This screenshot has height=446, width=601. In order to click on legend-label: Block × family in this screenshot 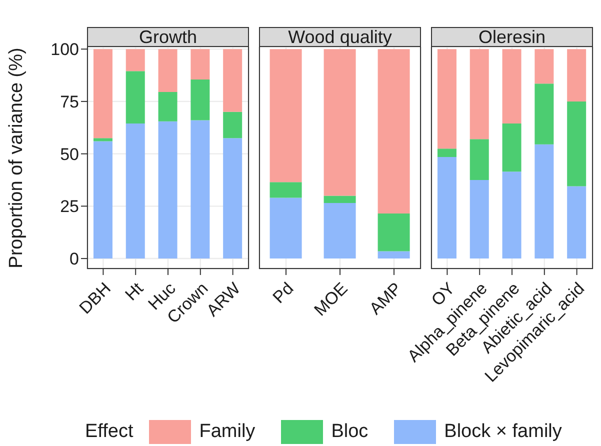, I will do `click(503, 432)`.